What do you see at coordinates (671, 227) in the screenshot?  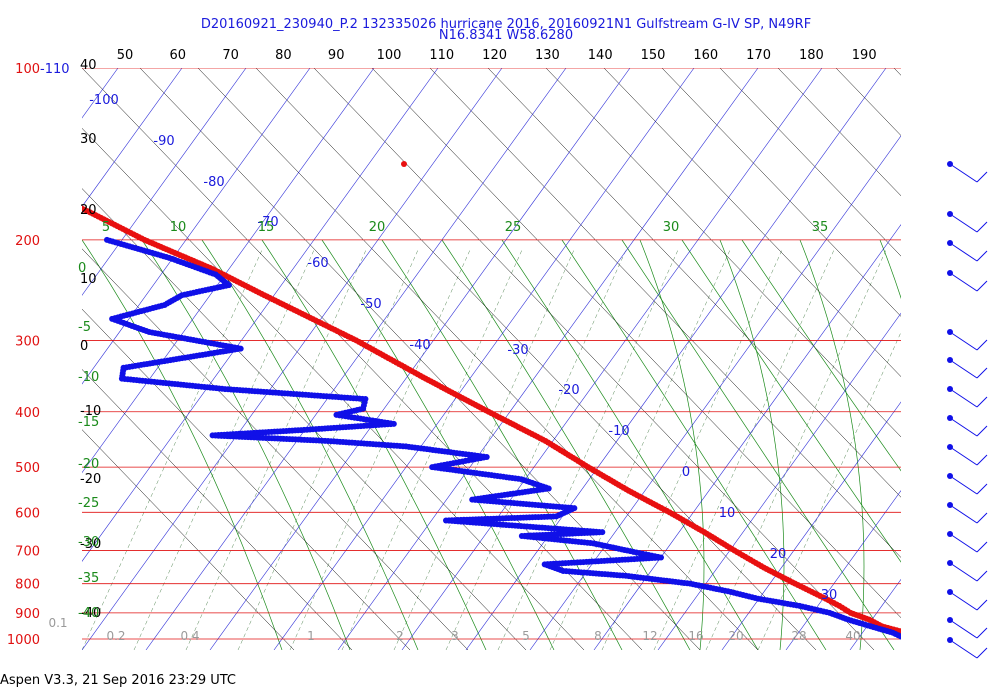 I see `theta-e-label: 30` at bounding box center [671, 227].